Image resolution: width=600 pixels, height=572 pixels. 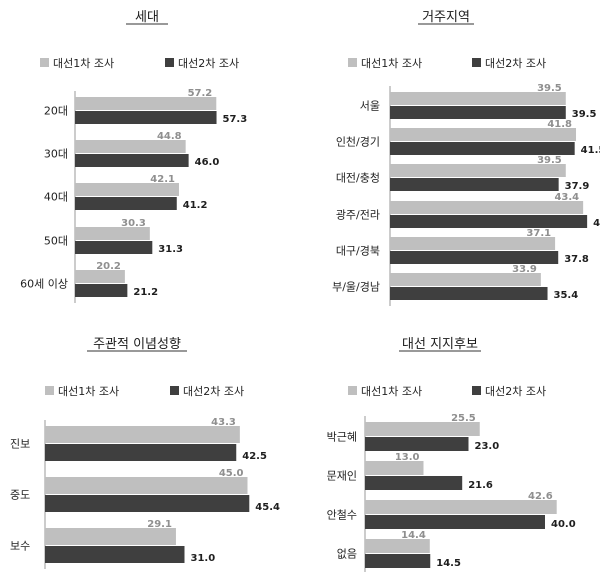 I want to click on data-label-series1: 25.5, so click(x=463, y=418).